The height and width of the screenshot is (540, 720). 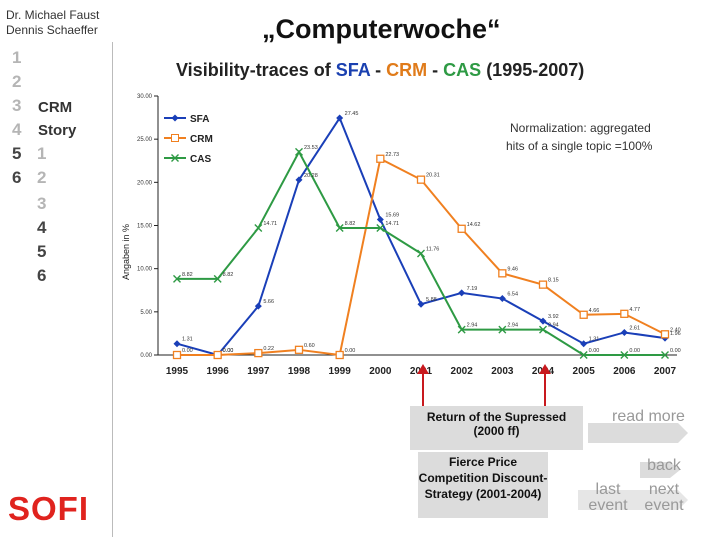 What do you see at coordinates (594, 311) in the screenshot?
I see `data-label-crm: 4.66` at bounding box center [594, 311].